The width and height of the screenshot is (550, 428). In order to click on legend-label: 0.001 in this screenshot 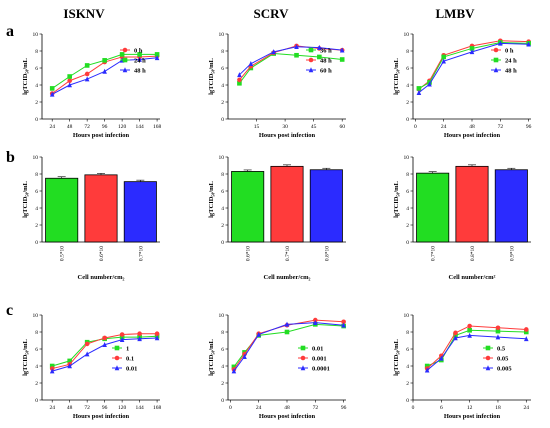, I will do `click(319, 359)`.